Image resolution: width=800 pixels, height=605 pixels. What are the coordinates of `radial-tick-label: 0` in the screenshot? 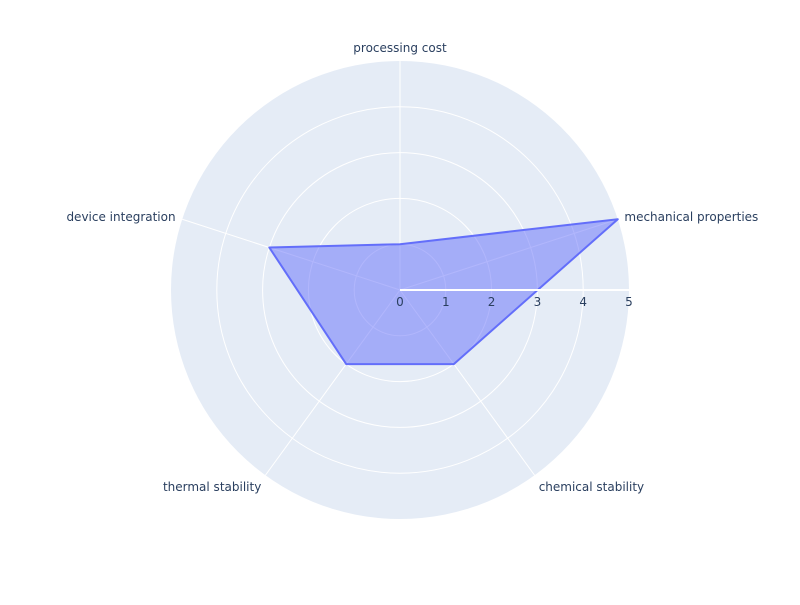 It's located at (400, 302).